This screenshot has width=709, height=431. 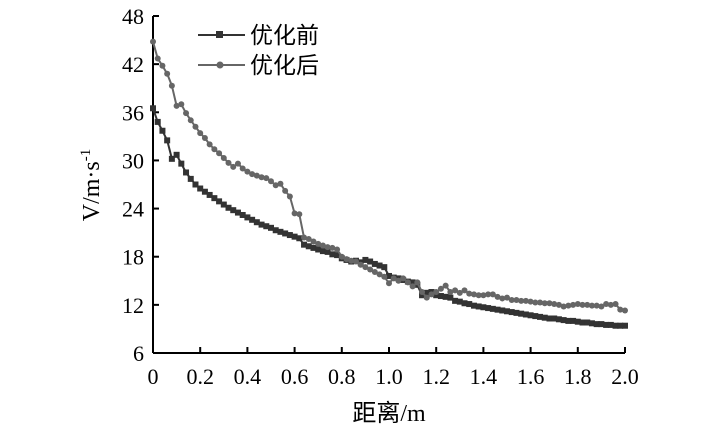 What do you see at coordinates (133, 16) in the screenshot?
I see `y-tick-label: 48` at bounding box center [133, 16].